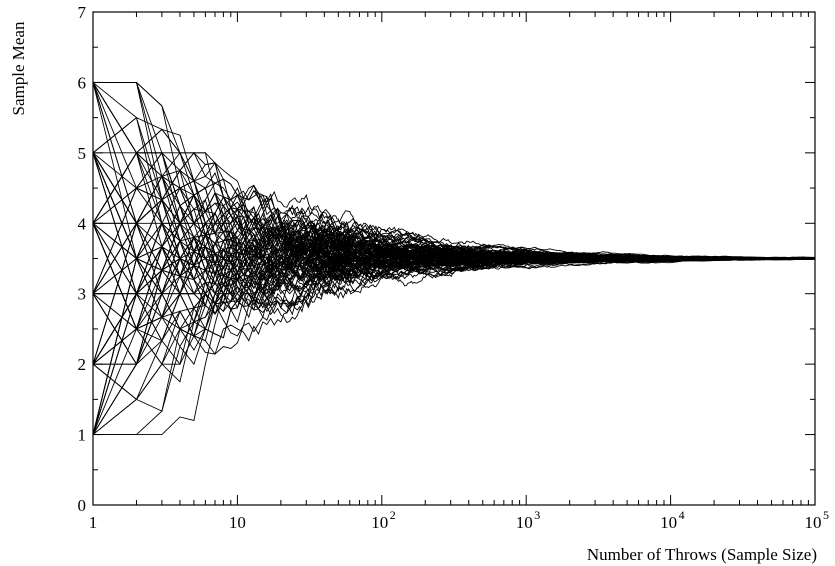 This screenshot has height=566, width=835. I want to click on x-tick-exponent: 4, so click(682, 515).